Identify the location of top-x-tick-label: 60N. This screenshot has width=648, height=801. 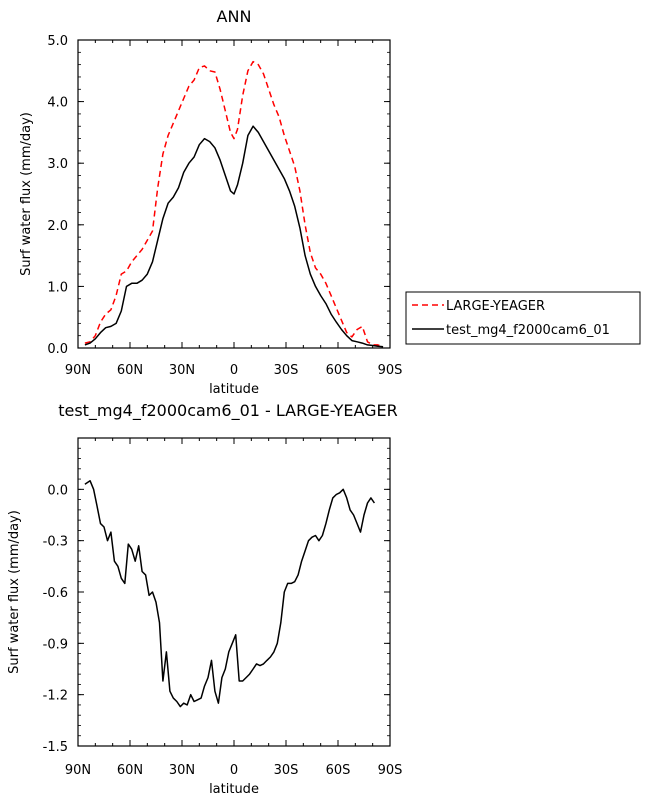
(130, 370).